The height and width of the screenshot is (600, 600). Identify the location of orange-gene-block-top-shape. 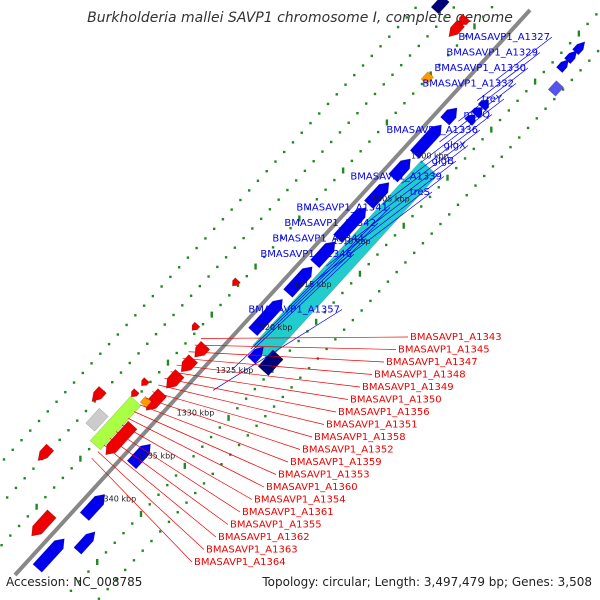
(427, 78).